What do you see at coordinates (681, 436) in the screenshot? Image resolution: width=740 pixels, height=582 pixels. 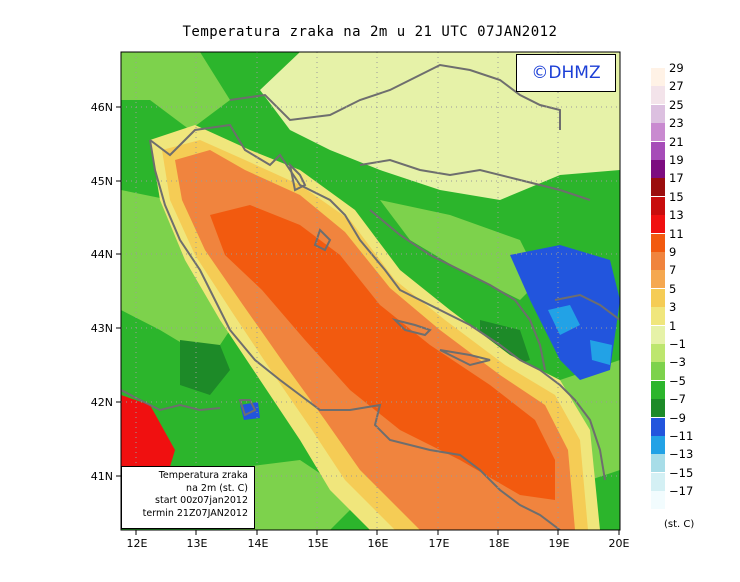 I see `legend-label: −11` at bounding box center [681, 436].